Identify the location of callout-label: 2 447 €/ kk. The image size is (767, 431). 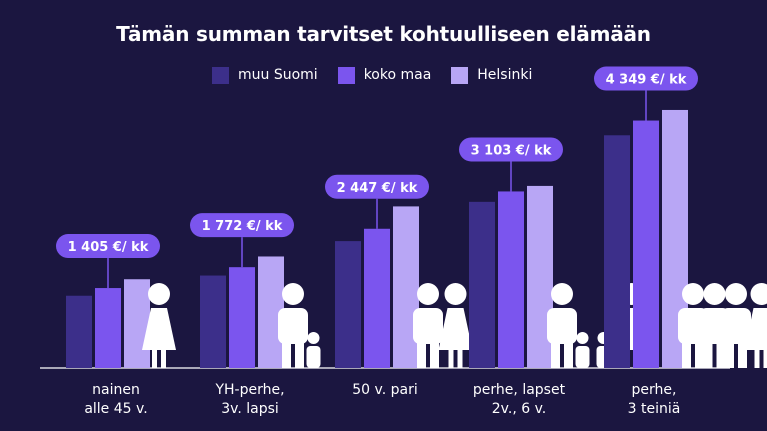
(377, 188).